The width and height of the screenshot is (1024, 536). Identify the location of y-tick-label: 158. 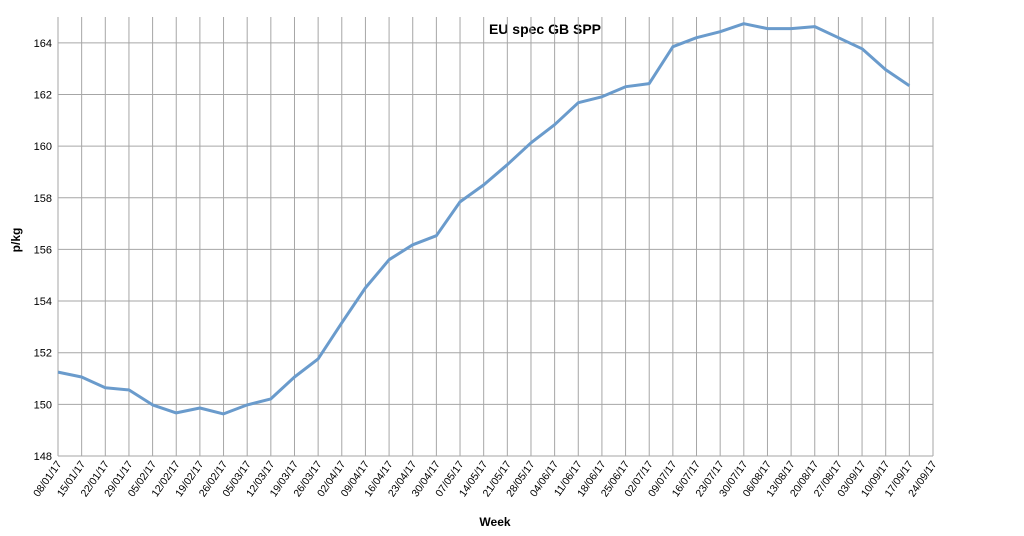
(43, 199).